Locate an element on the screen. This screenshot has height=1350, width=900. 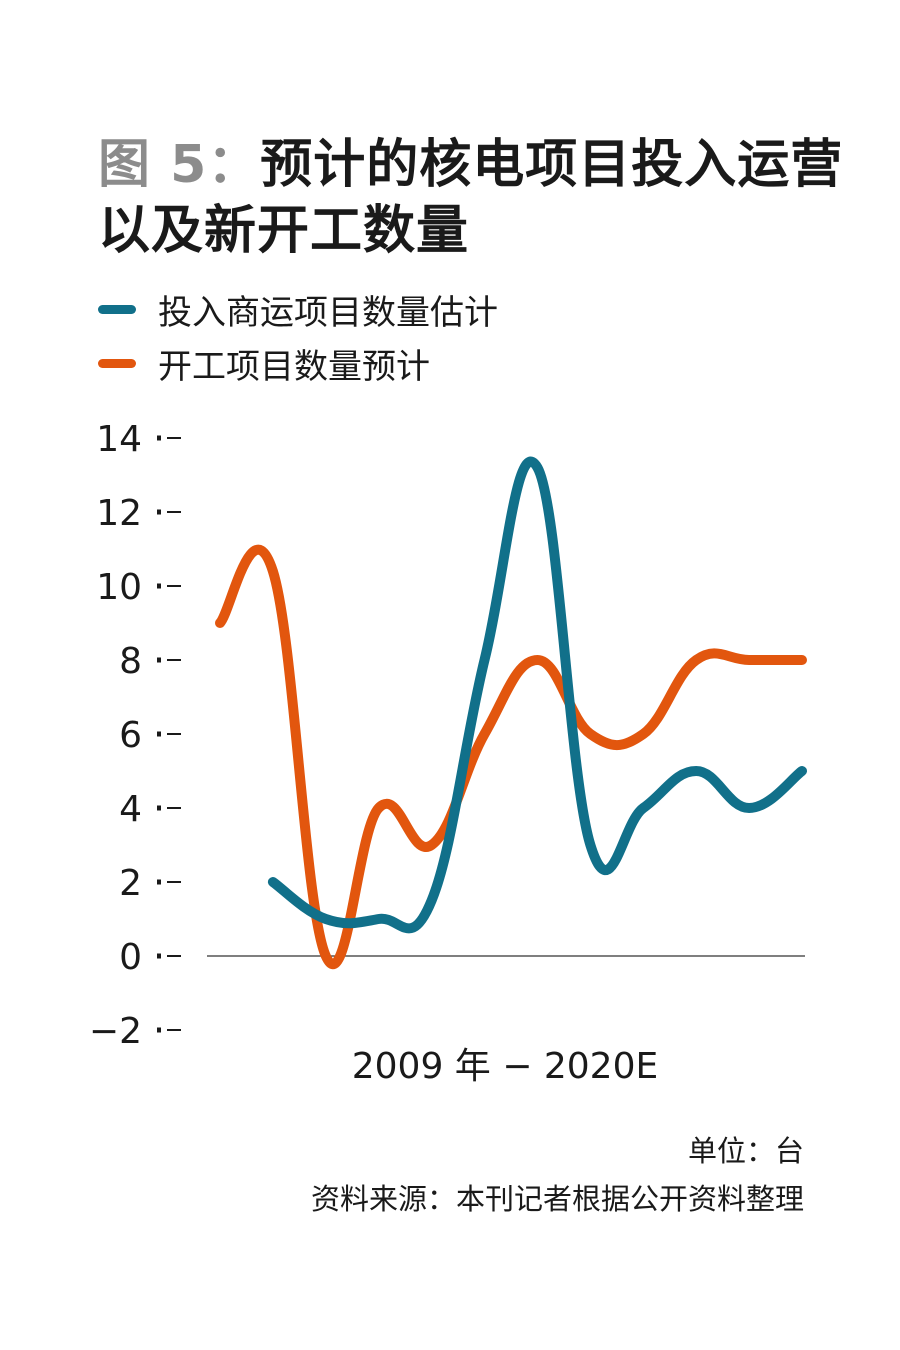
figure-label: 图 5： is located at coordinates (179, 165).